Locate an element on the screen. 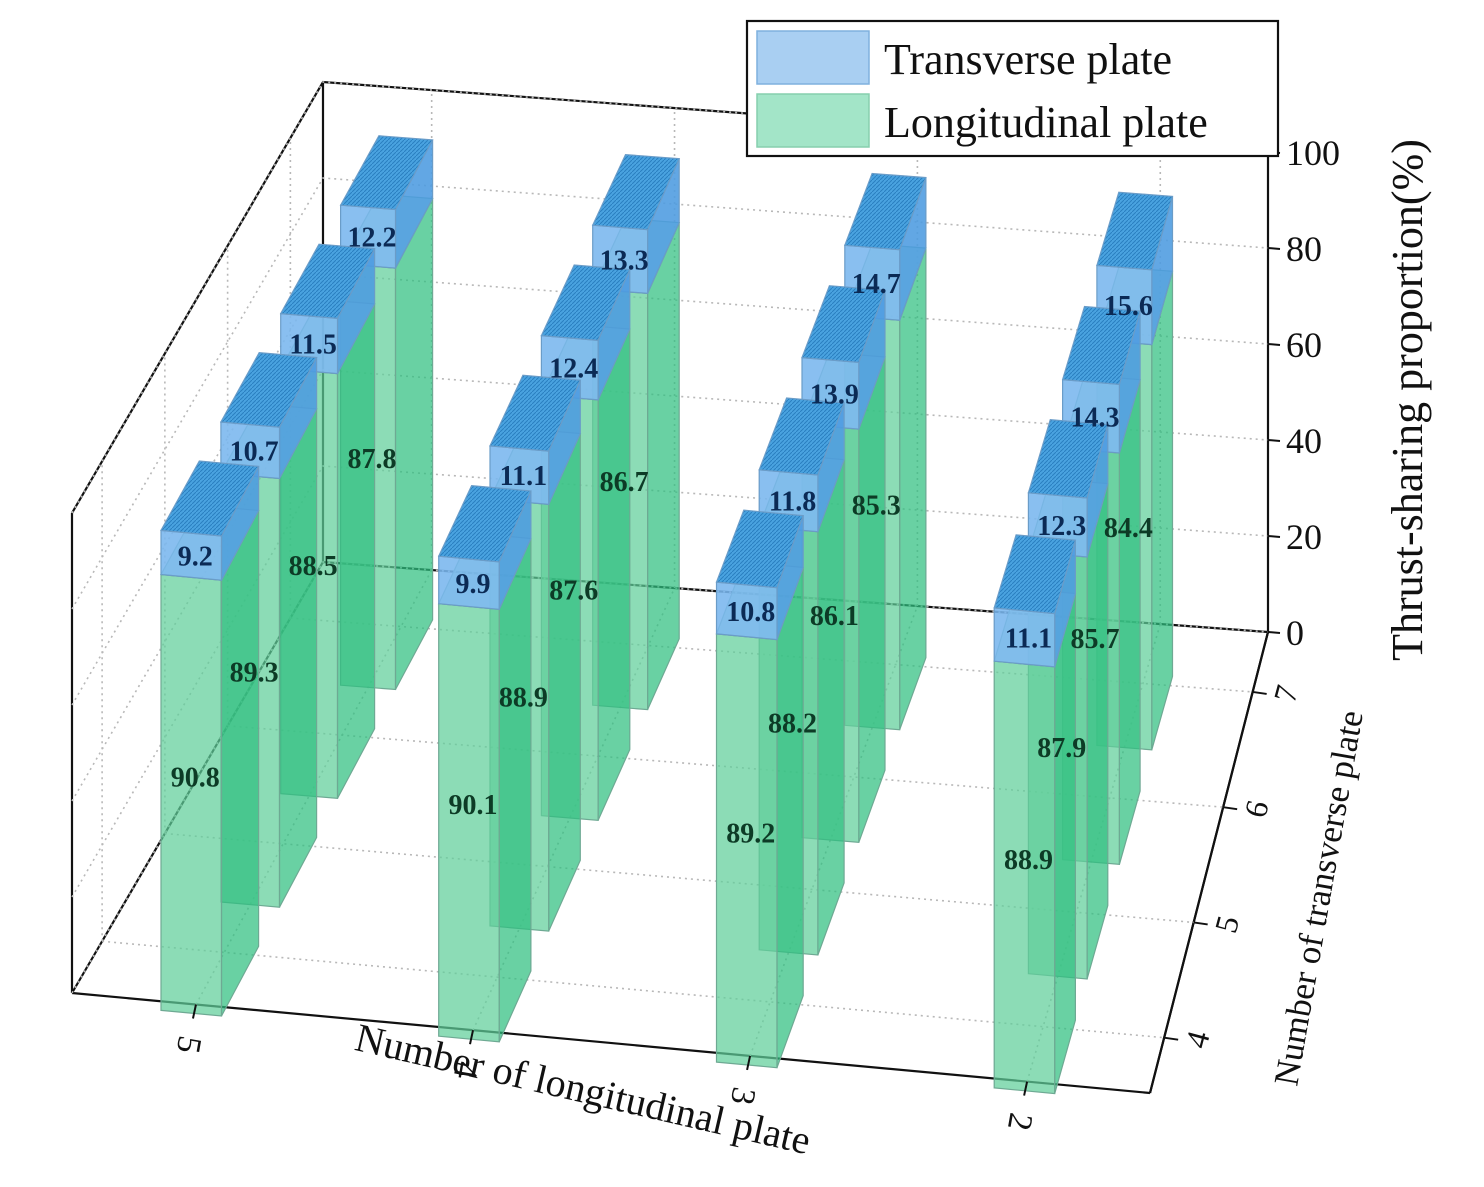 The image size is (1484, 1187). y-tick-label: 7 is located at coordinates (1285, 693).